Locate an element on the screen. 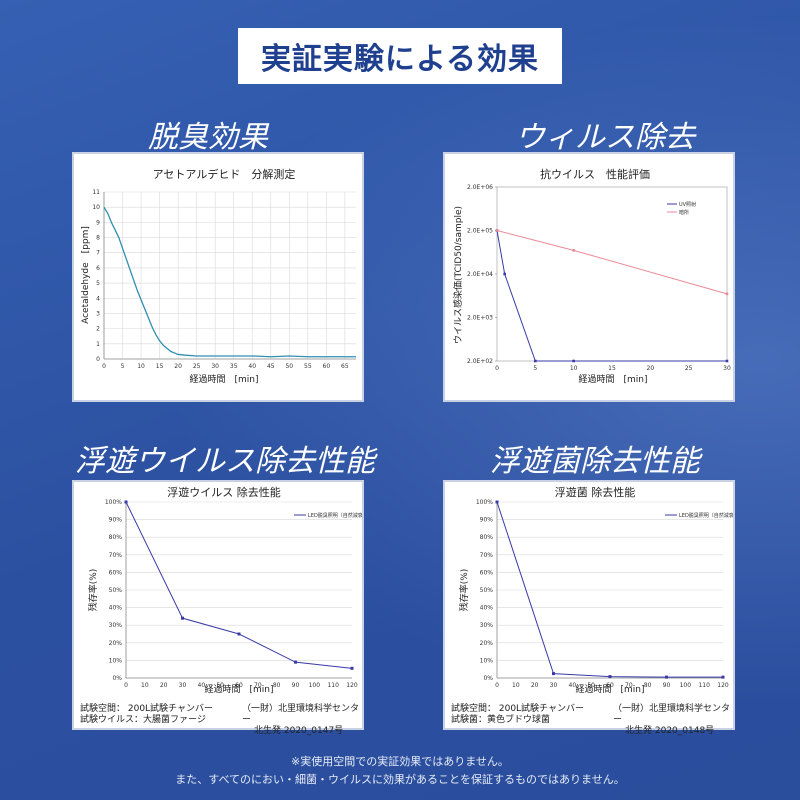  chart-title: 浮遊菌 除去性能 is located at coordinates (595, 492).